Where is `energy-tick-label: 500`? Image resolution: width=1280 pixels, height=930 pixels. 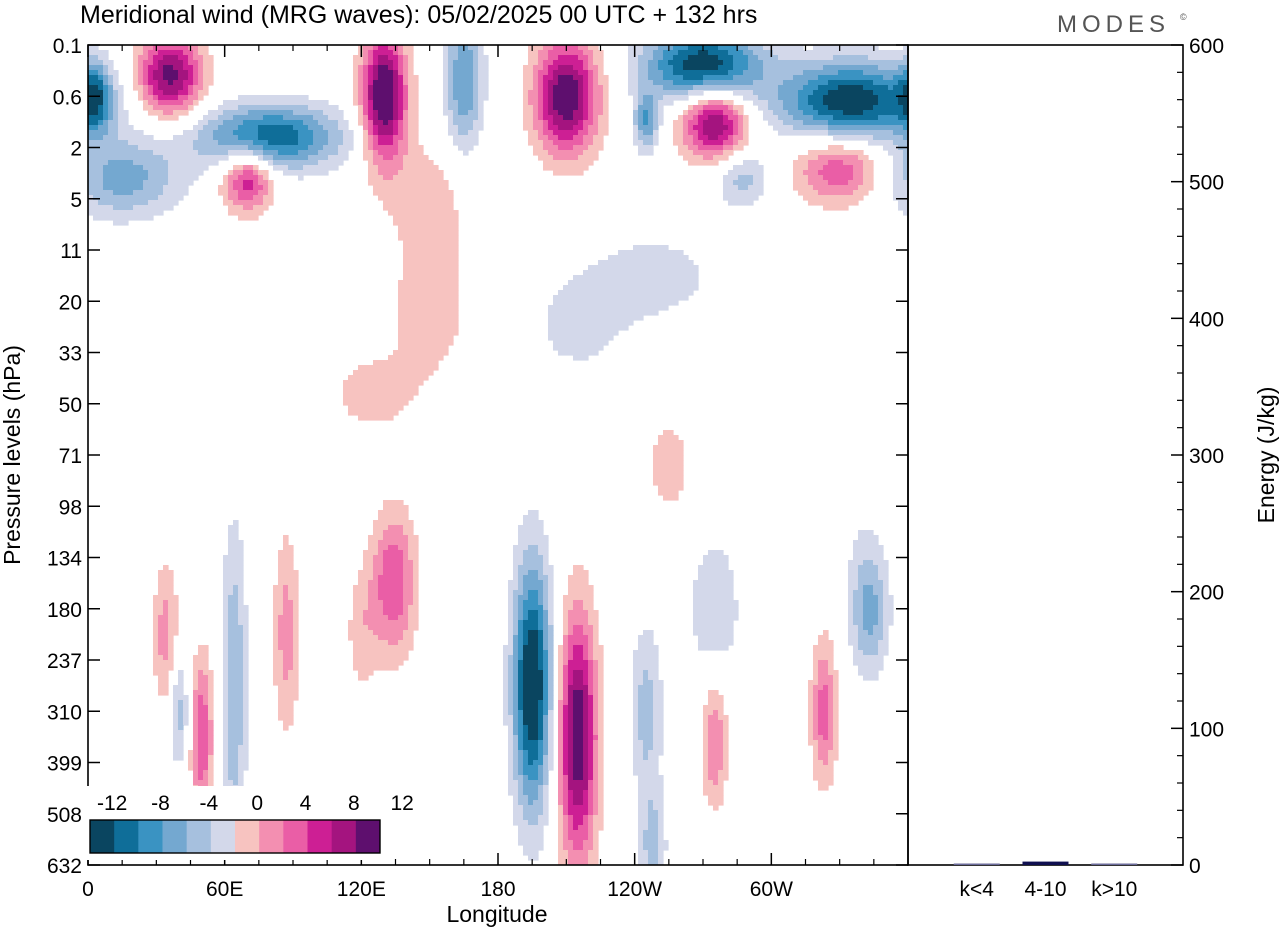 energy-tick-label: 500 is located at coordinates (1206, 183).